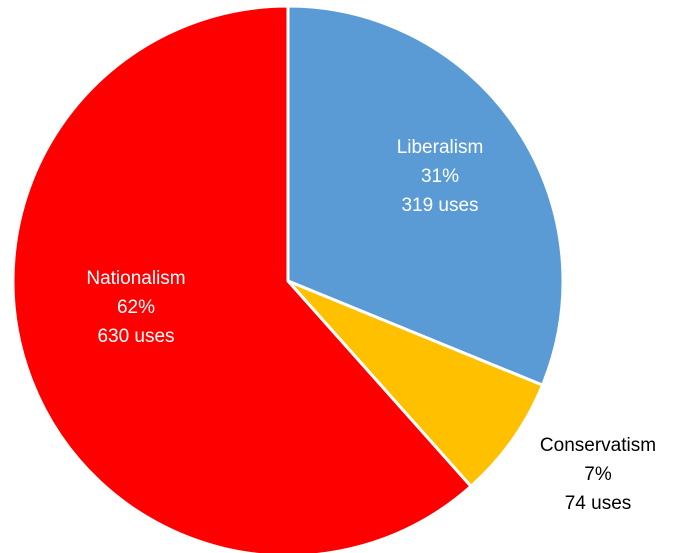 The height and width of the screenshot is (553, 674). Describe the element at coordinates (598, 445) in the screenshot. I see `data-label-conservatism-name: Conservatism` at that location.